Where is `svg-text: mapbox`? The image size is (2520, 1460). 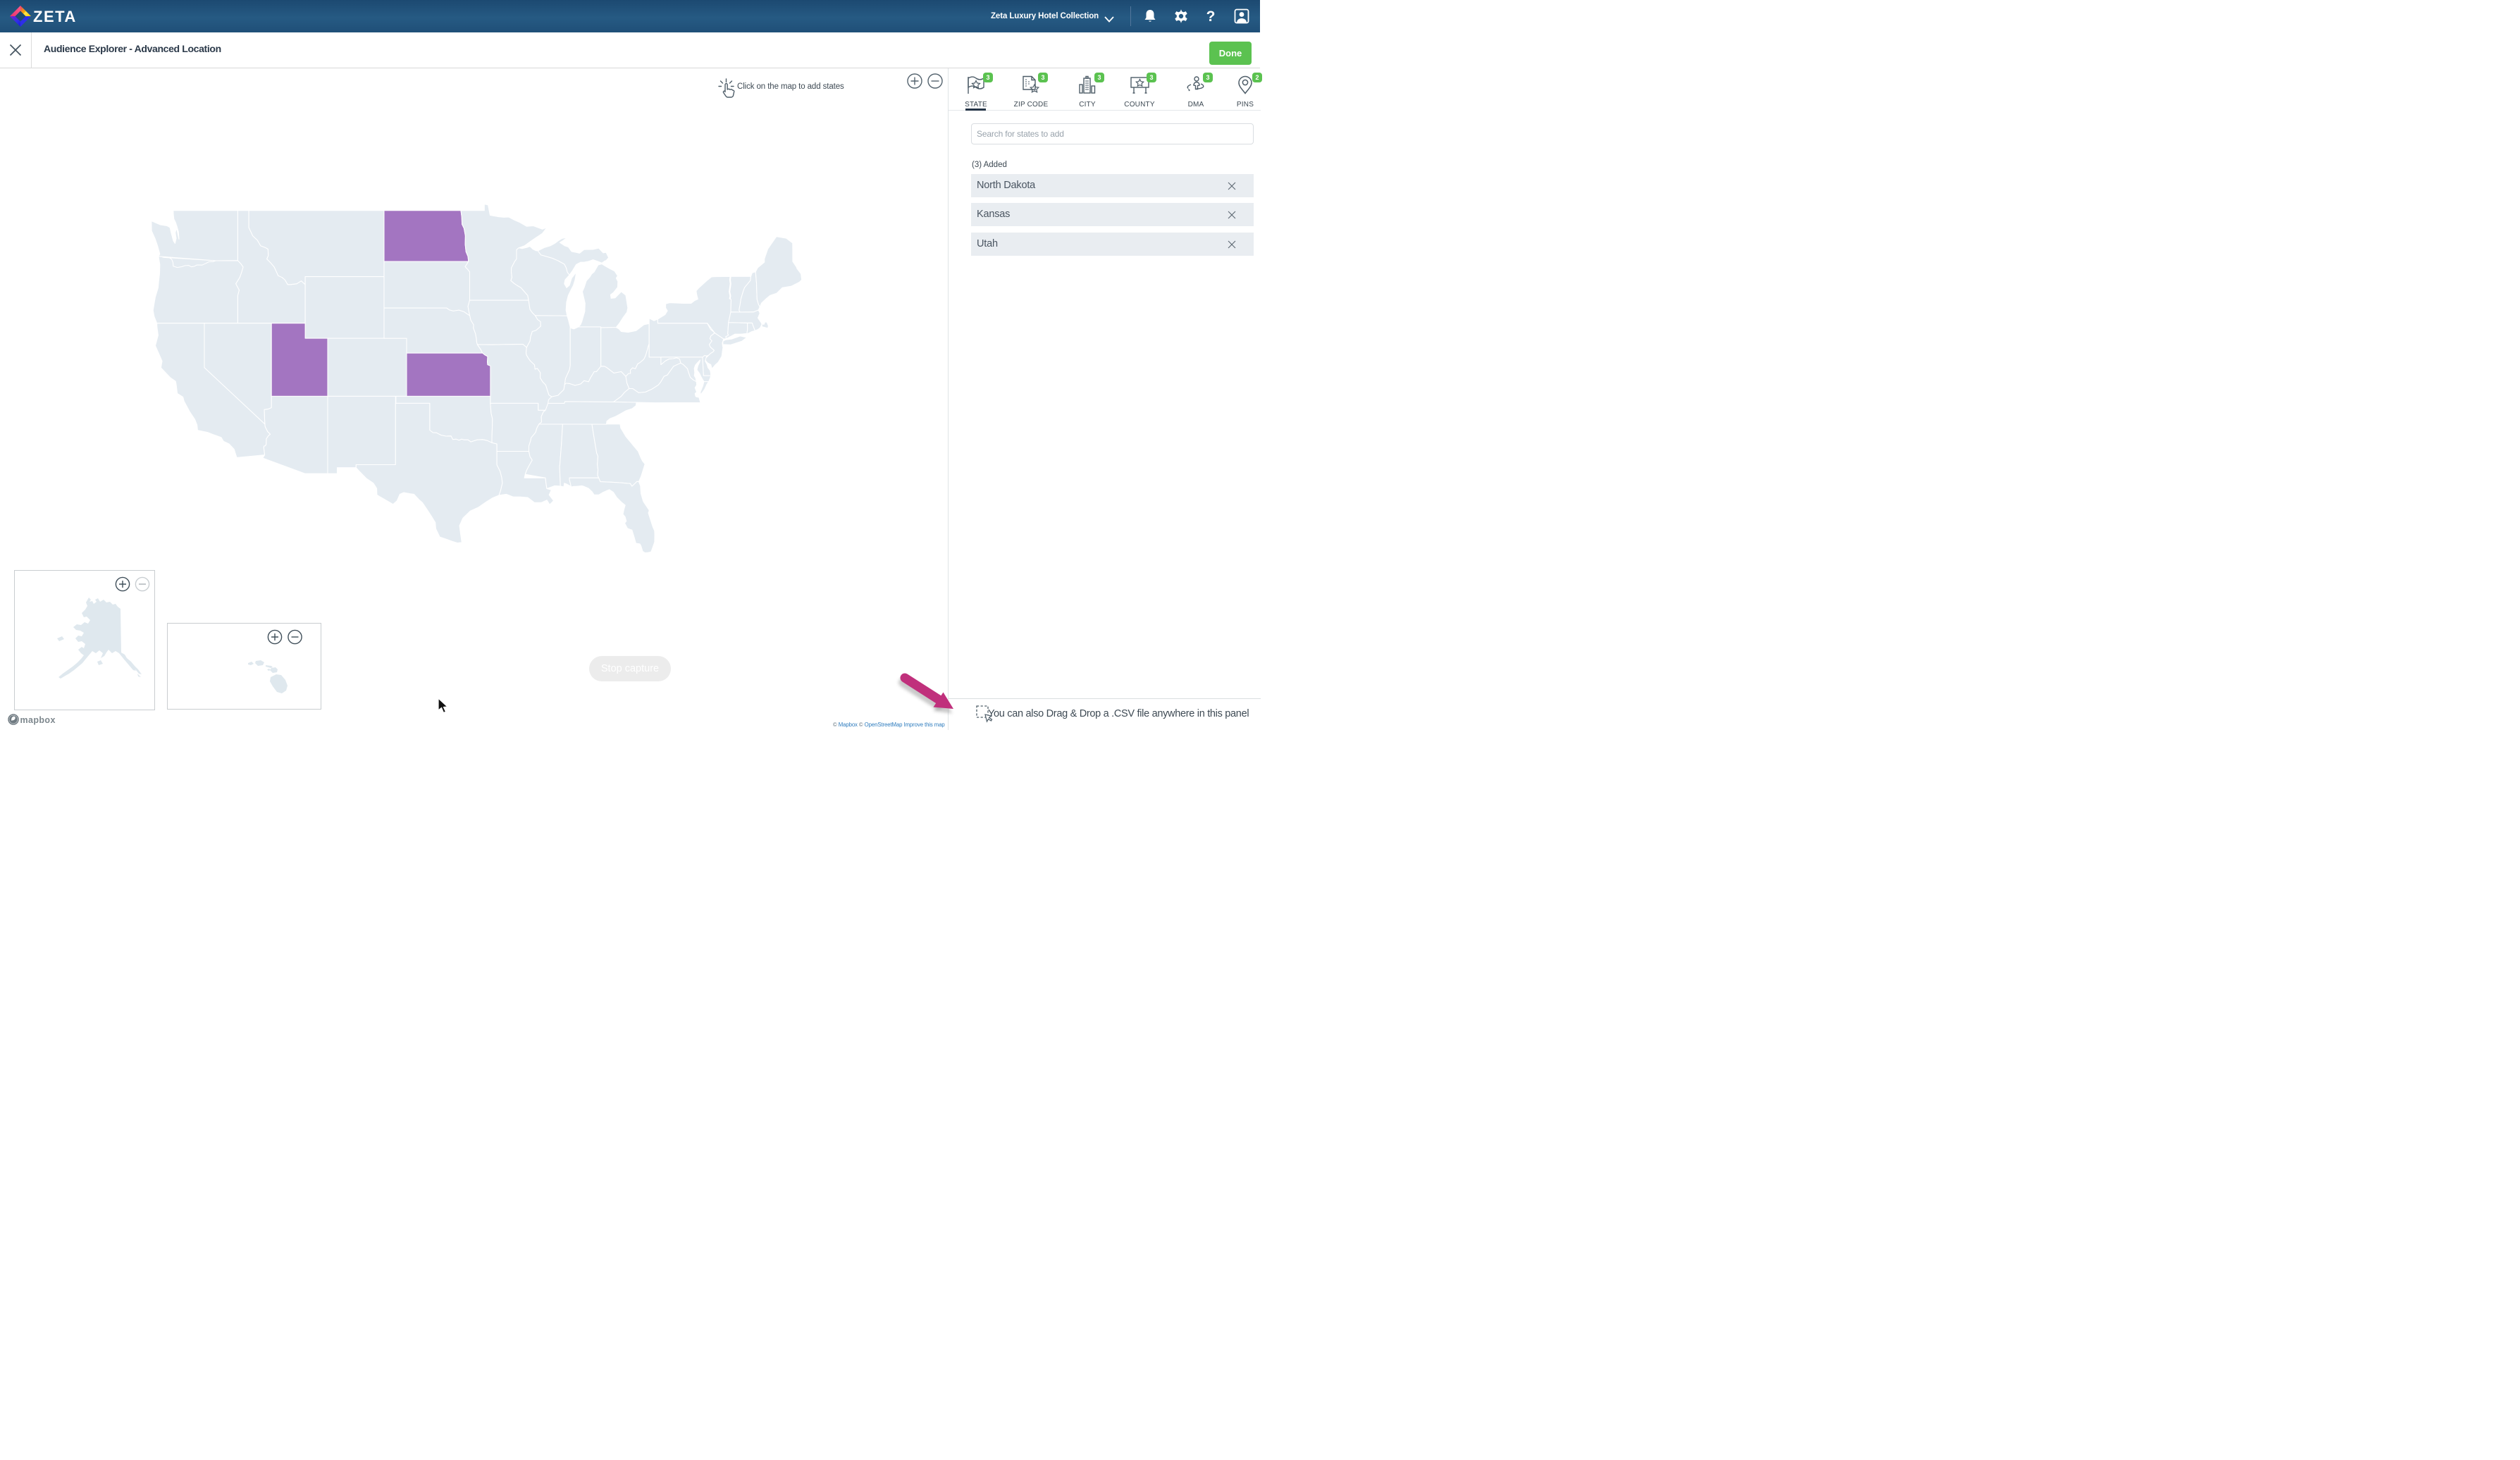
svg-text: mapbox is located at coordinates (38, 720).